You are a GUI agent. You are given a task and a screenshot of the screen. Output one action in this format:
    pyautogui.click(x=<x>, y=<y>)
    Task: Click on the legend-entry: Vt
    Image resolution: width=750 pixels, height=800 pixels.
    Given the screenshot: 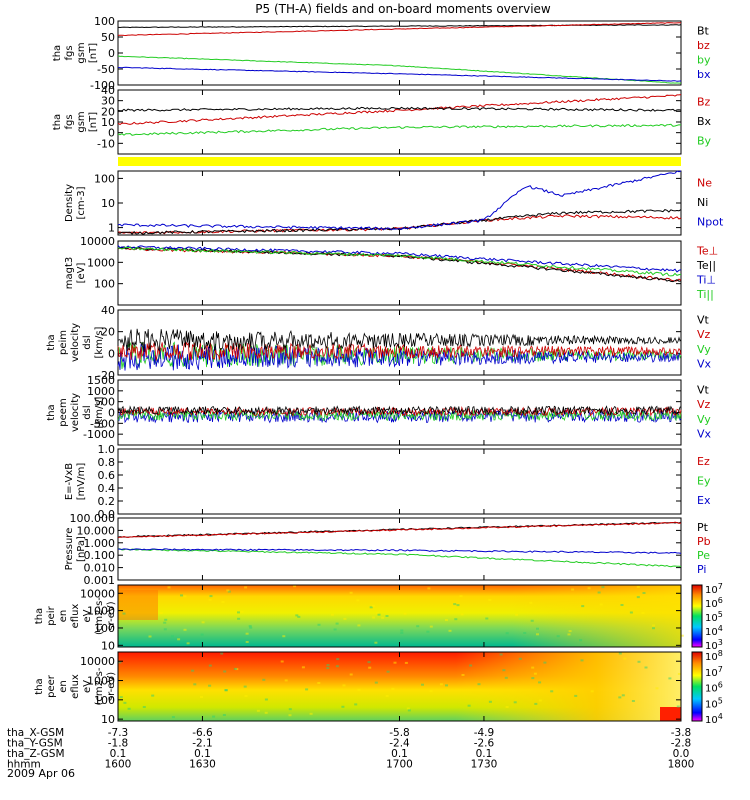 What is the action you would take?
    pyautogui.click(x=703, y=389)
    